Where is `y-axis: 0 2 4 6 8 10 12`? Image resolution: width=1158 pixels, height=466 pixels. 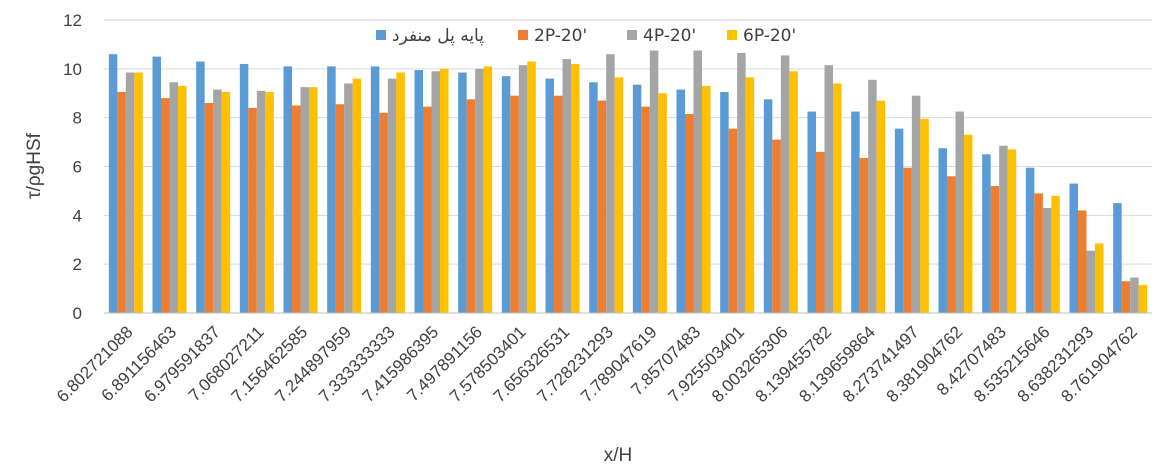
y-axis: 0 2 4 6 8 10 12 is located at coordinates (72, 167).